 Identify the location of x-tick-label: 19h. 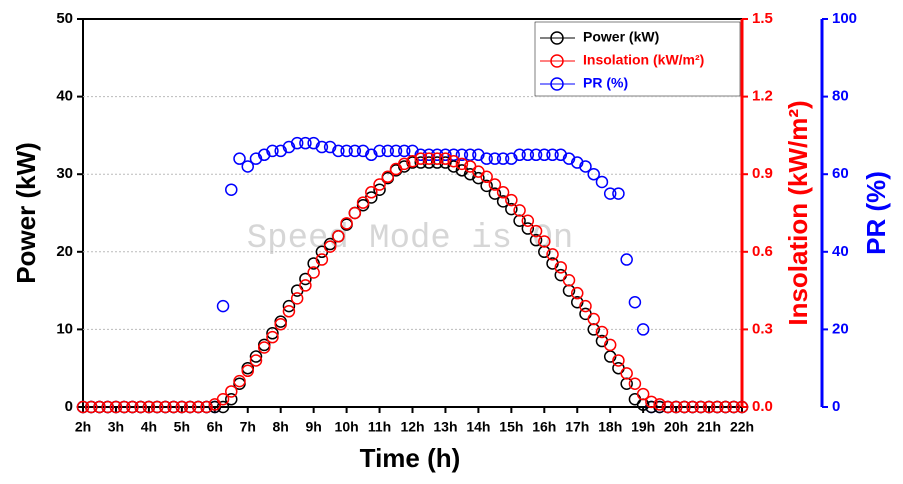
(643, 427).